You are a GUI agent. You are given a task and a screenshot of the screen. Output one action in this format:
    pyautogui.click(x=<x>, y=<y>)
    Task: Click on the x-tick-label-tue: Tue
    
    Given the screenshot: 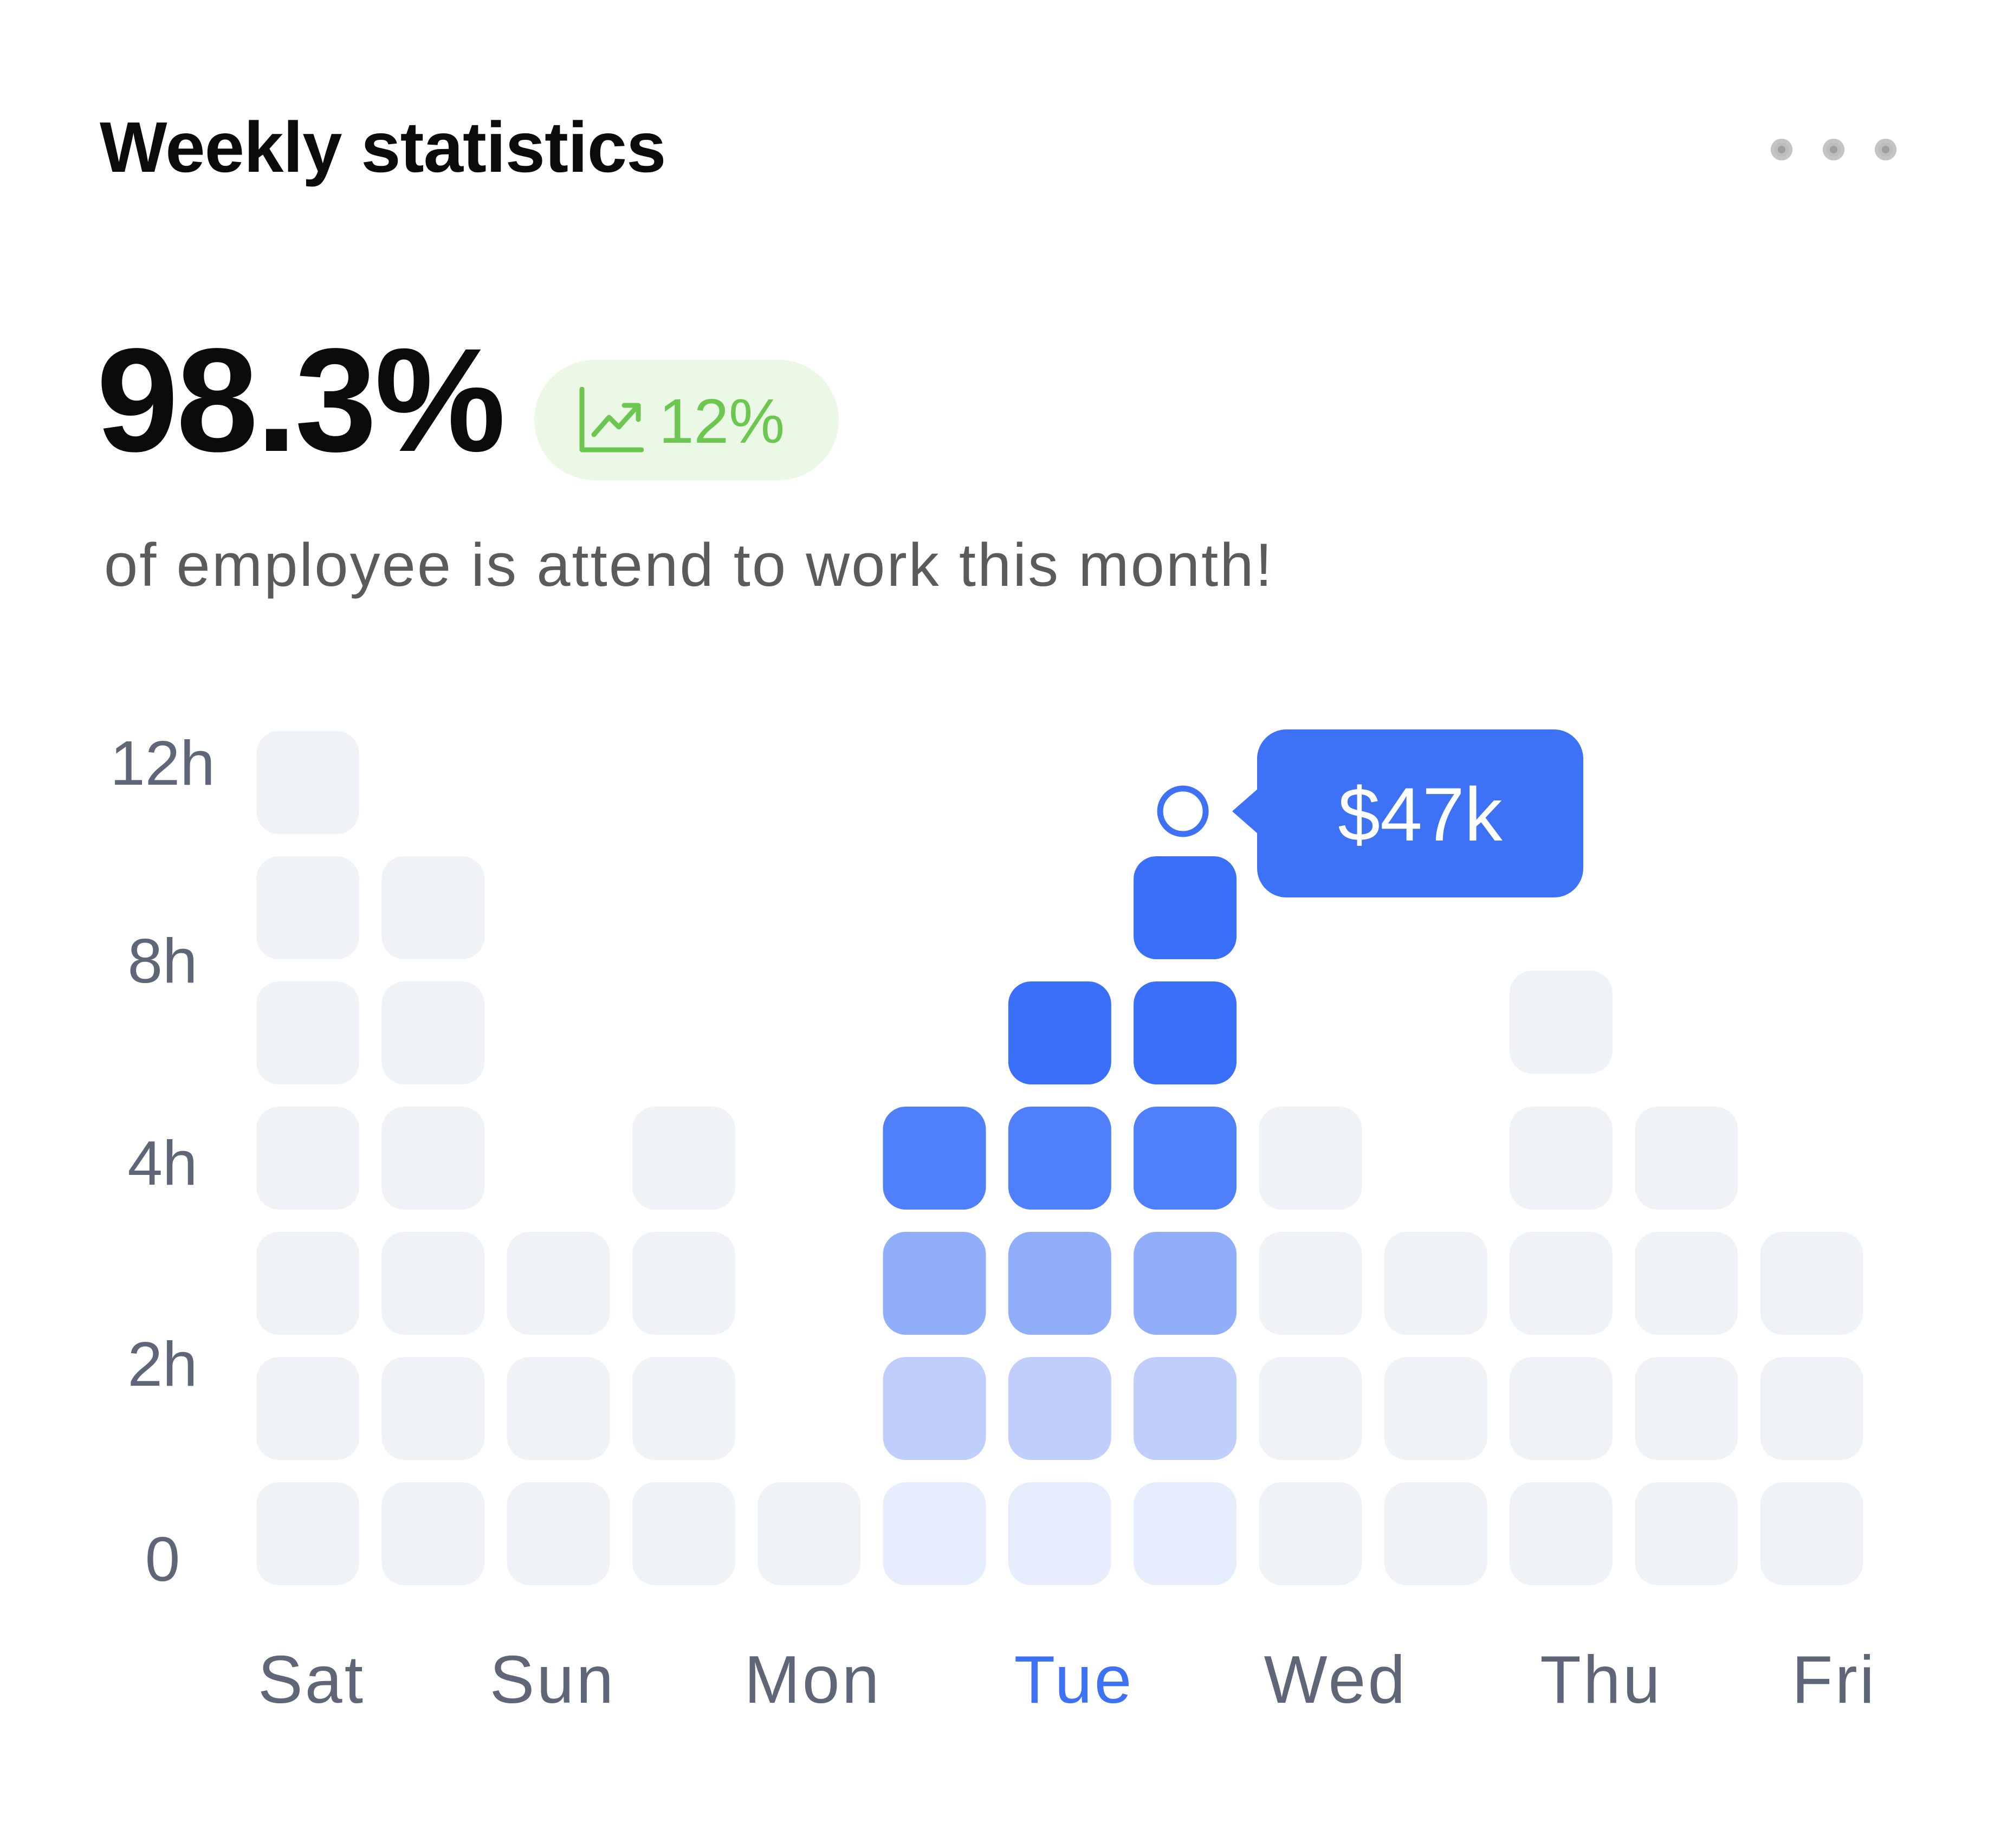 What is the action you would take?
    pyautogui.click(x=1074, y=1680)
    